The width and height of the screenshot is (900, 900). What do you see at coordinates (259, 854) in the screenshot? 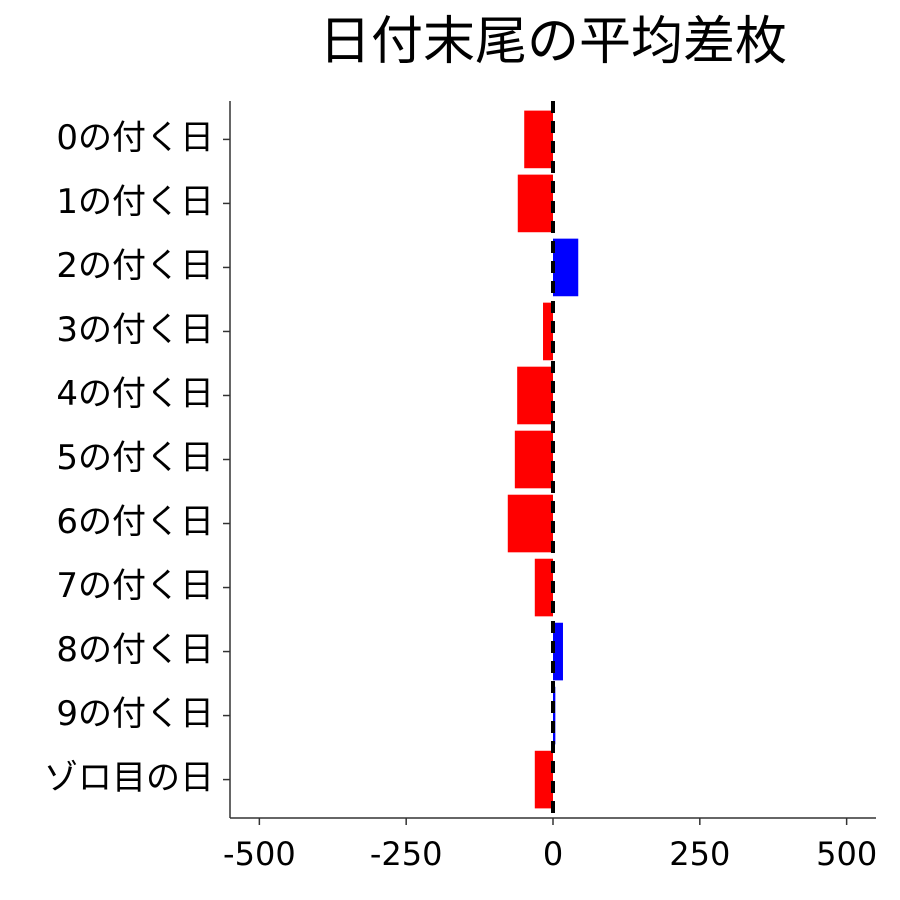
I see `x-tick-label: -500` at bounding box center [259, 854].